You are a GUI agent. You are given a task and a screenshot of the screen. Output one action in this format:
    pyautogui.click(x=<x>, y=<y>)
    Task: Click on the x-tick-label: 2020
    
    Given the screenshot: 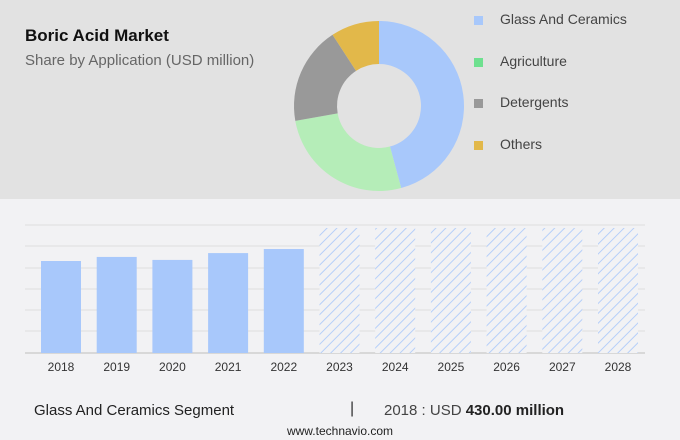 What is the action you would take?
    pyautogui.click(x=172, y=367)
    